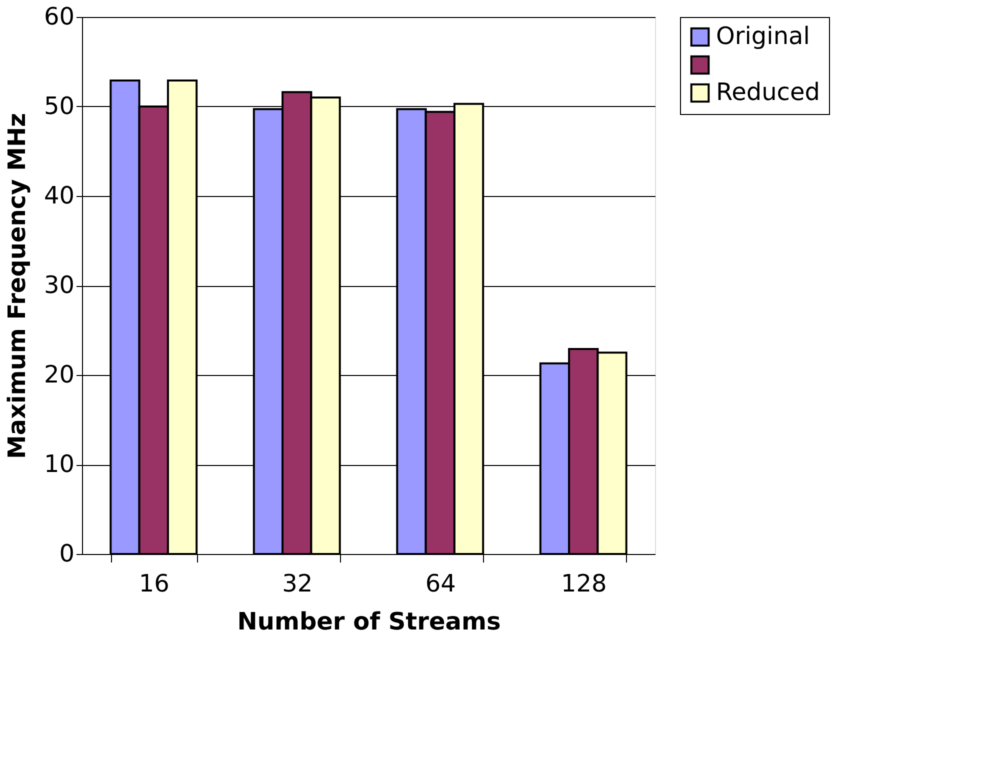 The width and height of the screenshot is (987, 761). Describe the element at coordinates (59, 374) in the screenshot. I see `y-tick-label: 20` at that location.